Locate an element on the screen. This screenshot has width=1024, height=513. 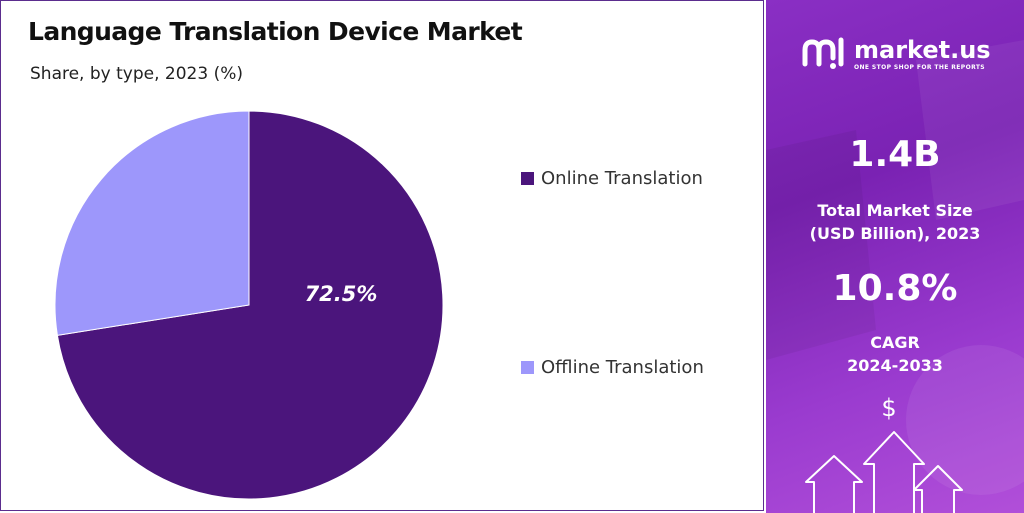
cagr-label-line-2: 2024-2033 is located at coordinates (895, 365).